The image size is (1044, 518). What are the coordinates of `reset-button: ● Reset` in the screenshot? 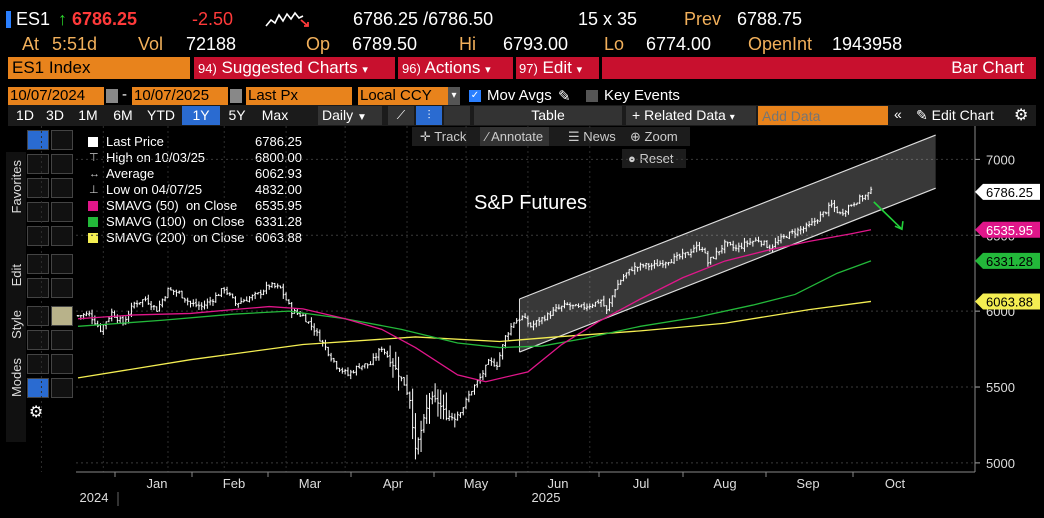 It's located at (654, 158).